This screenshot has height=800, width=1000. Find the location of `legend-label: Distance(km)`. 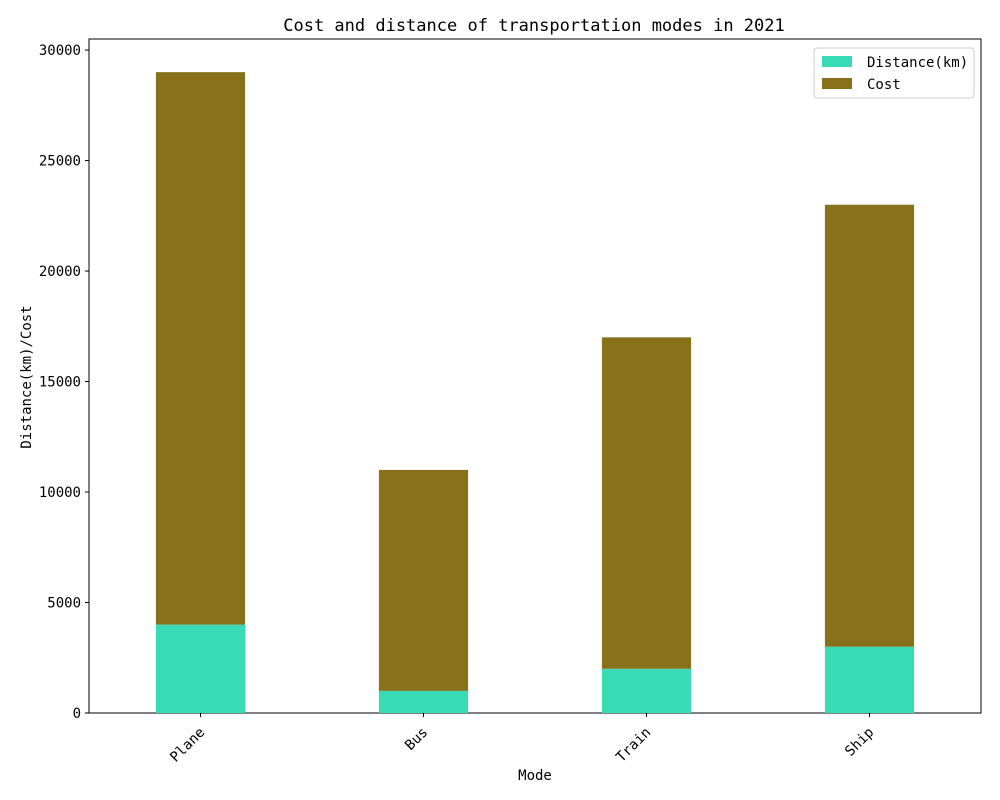

legend-label: Distance(km) is located at coordinates (917, 63).